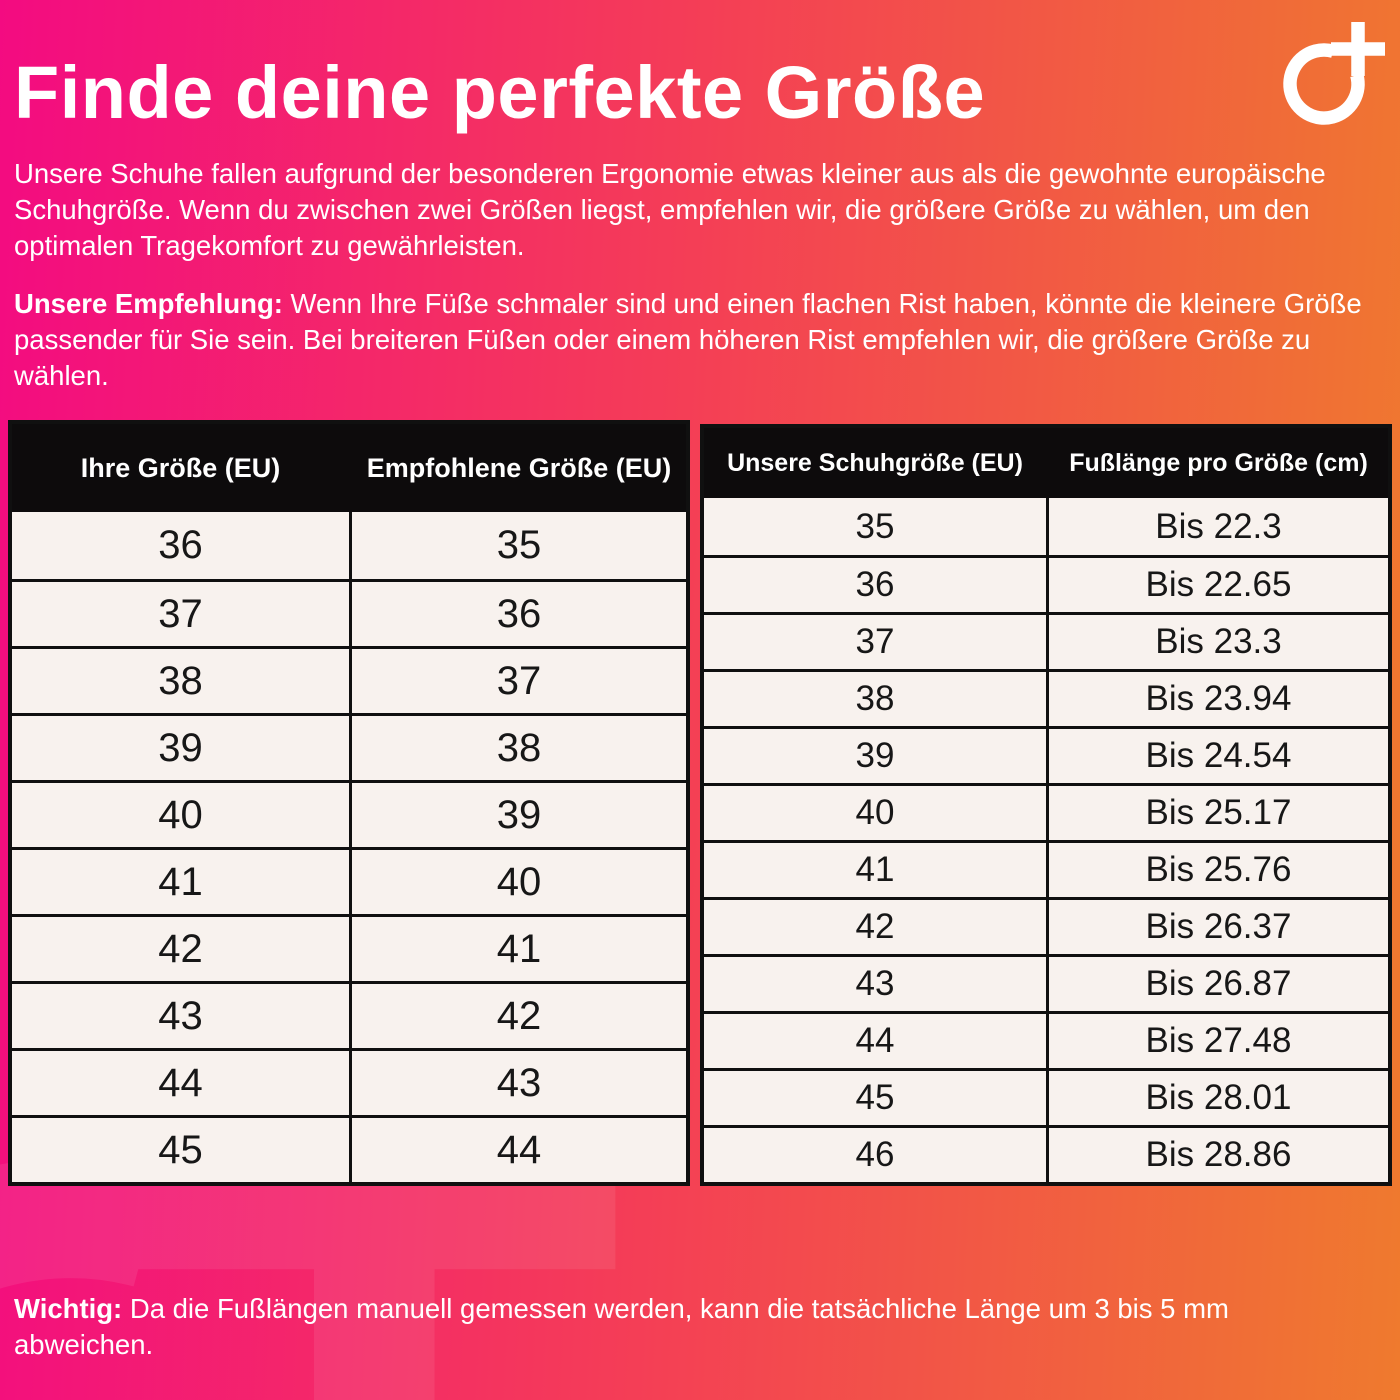 The width and height of the screenshot is (1400, 1400). I want to click on table-cell: Bis 25.17, so click(1217, 813).